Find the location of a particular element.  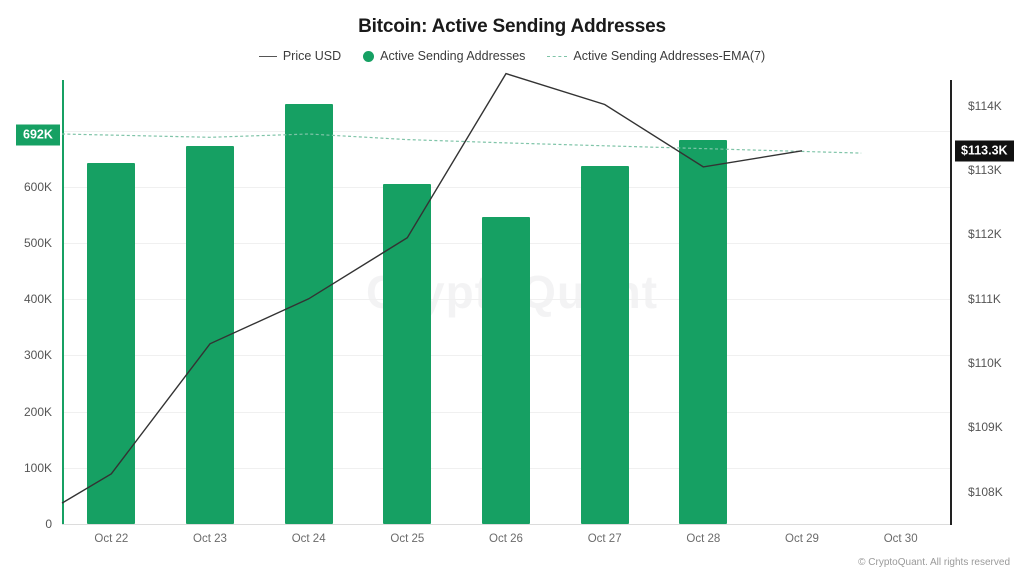

x-axis-tick: Oct 28 is located at coordinates (703, 539).